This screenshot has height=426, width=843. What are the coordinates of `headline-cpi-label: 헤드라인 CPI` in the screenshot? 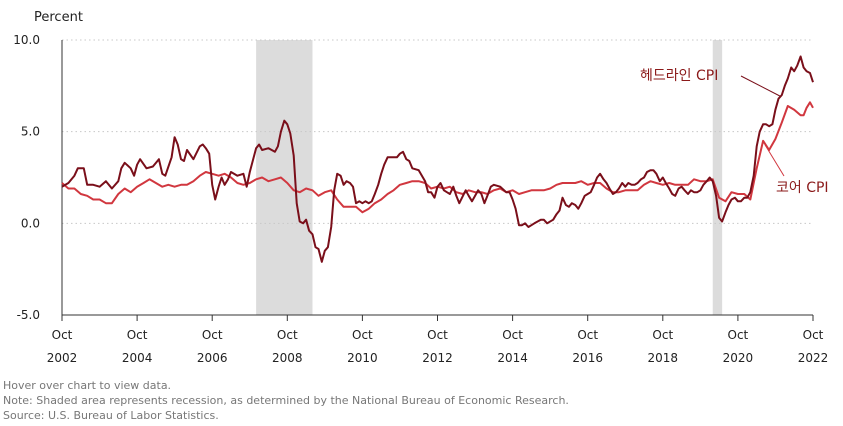 It's located at (679, 76).